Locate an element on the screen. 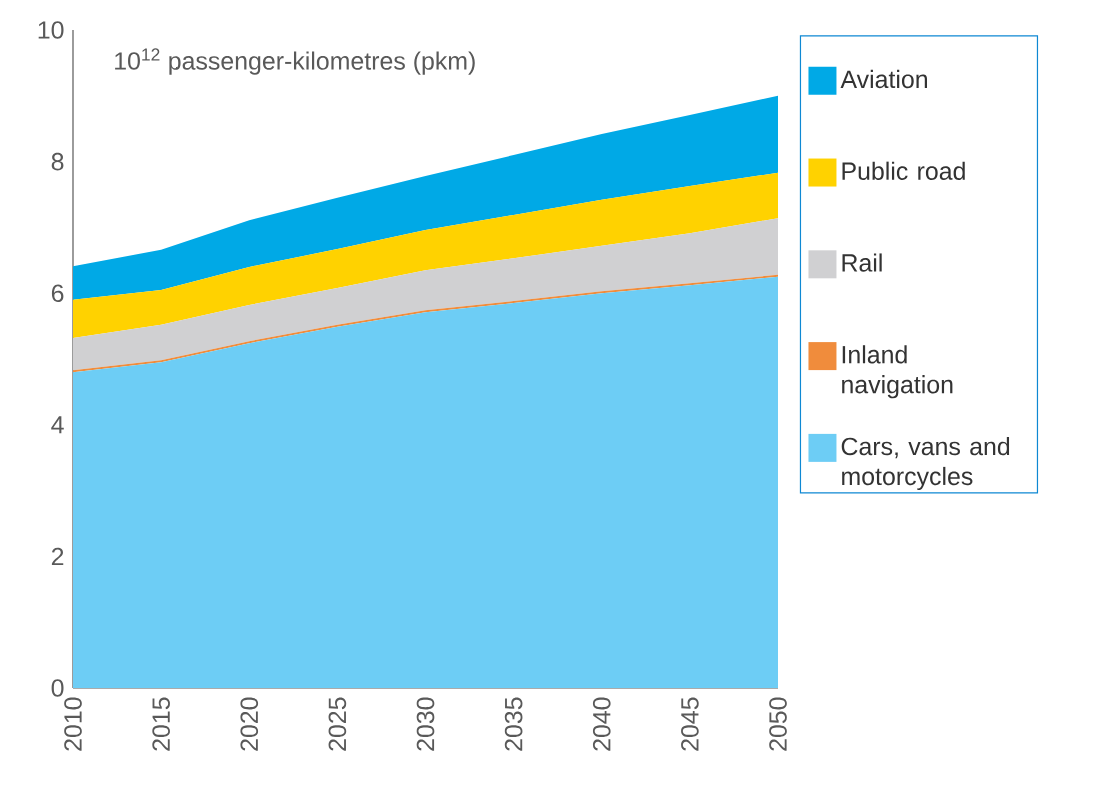 The width and height of the screenshot is (1097, 786). x-tick-label: 2040 is located at coordinates (601, 724).